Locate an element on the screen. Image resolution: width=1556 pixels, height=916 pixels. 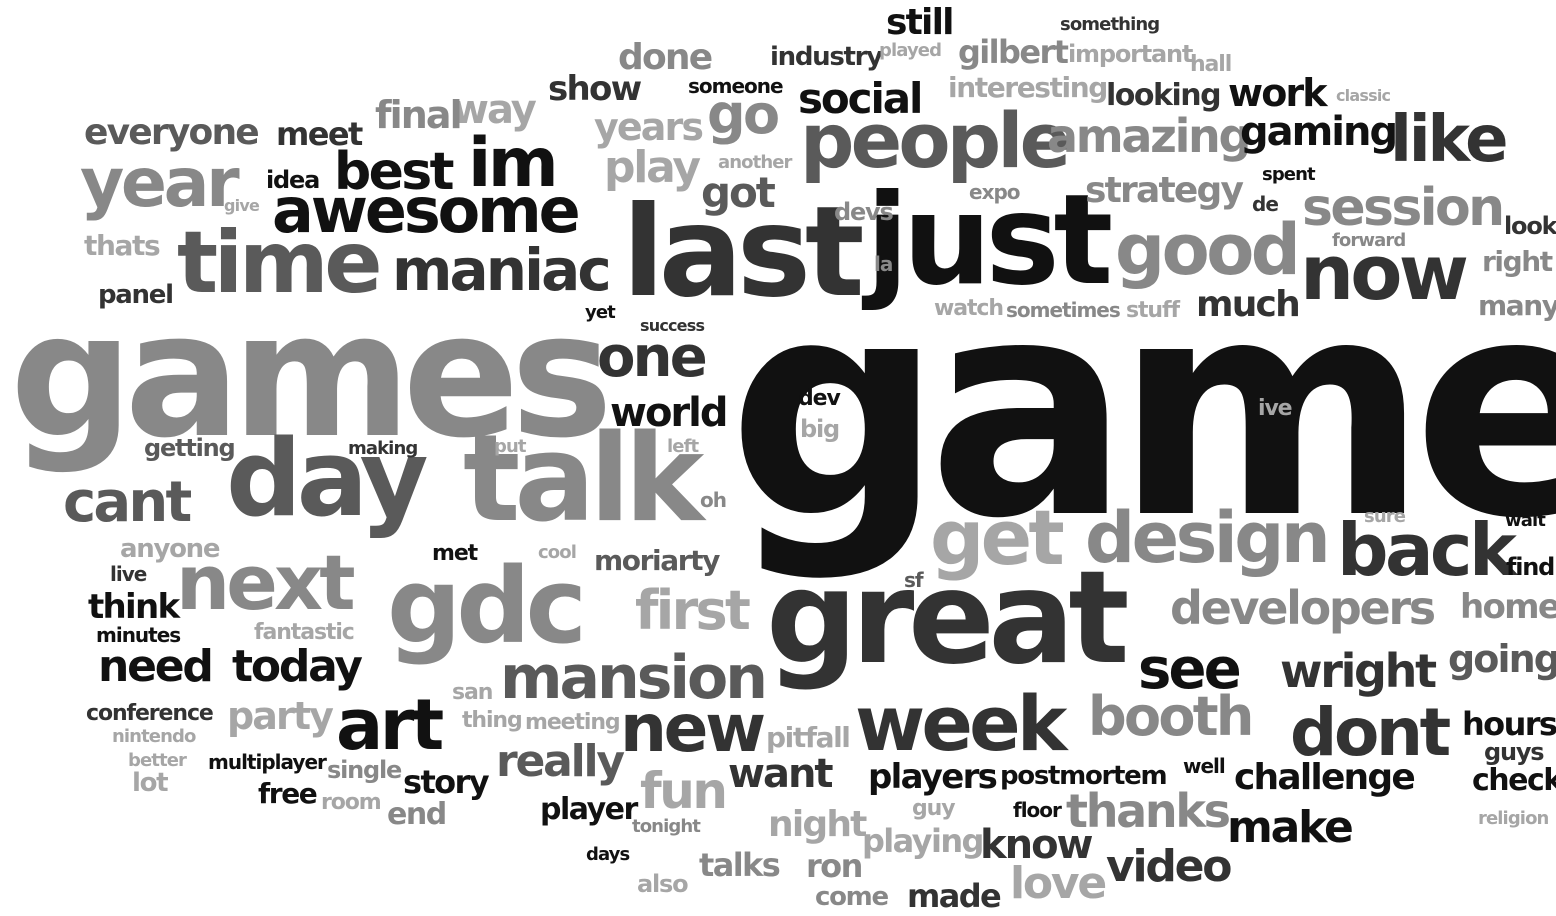
word-check: check is located at coordinates (1514, 780).